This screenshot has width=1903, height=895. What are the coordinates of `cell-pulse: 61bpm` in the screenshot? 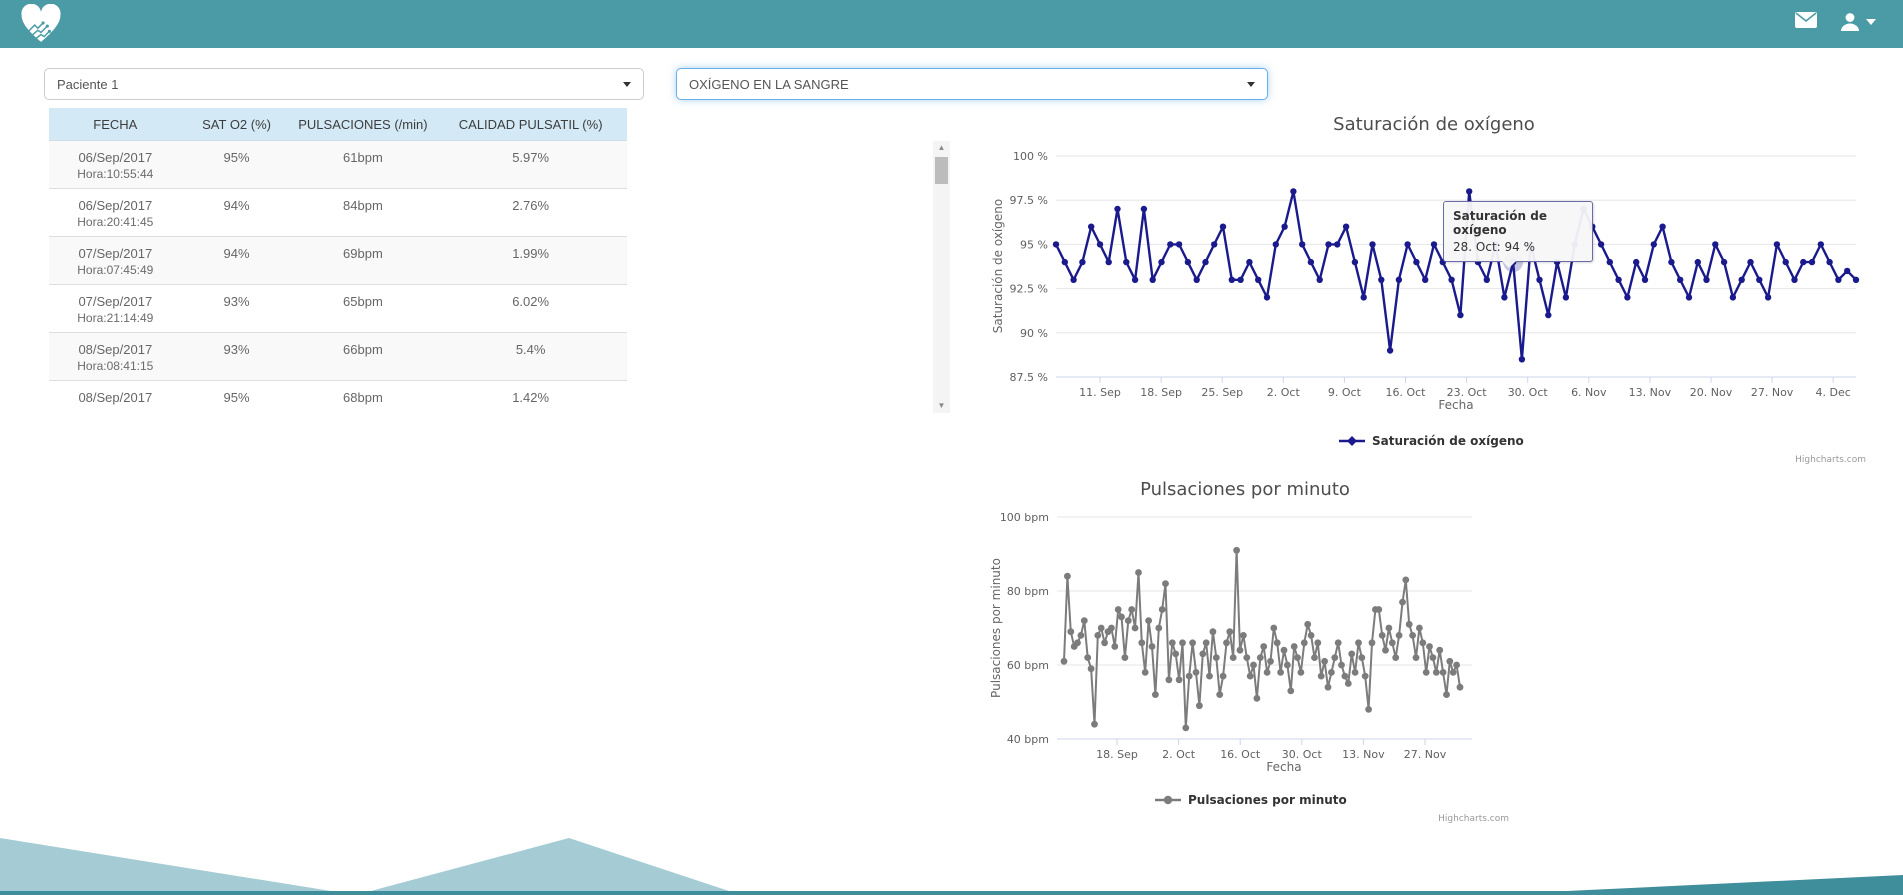 It's located at (363, 164).